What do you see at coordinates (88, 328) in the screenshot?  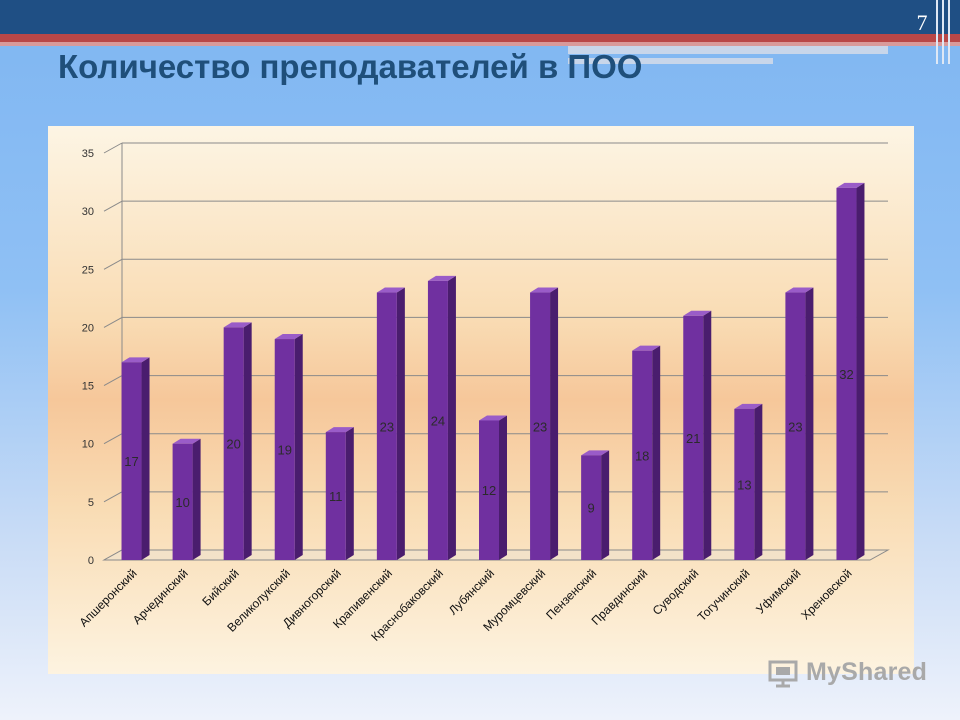 I see `y-tick-label: 20` at bounding box center [88, 328].